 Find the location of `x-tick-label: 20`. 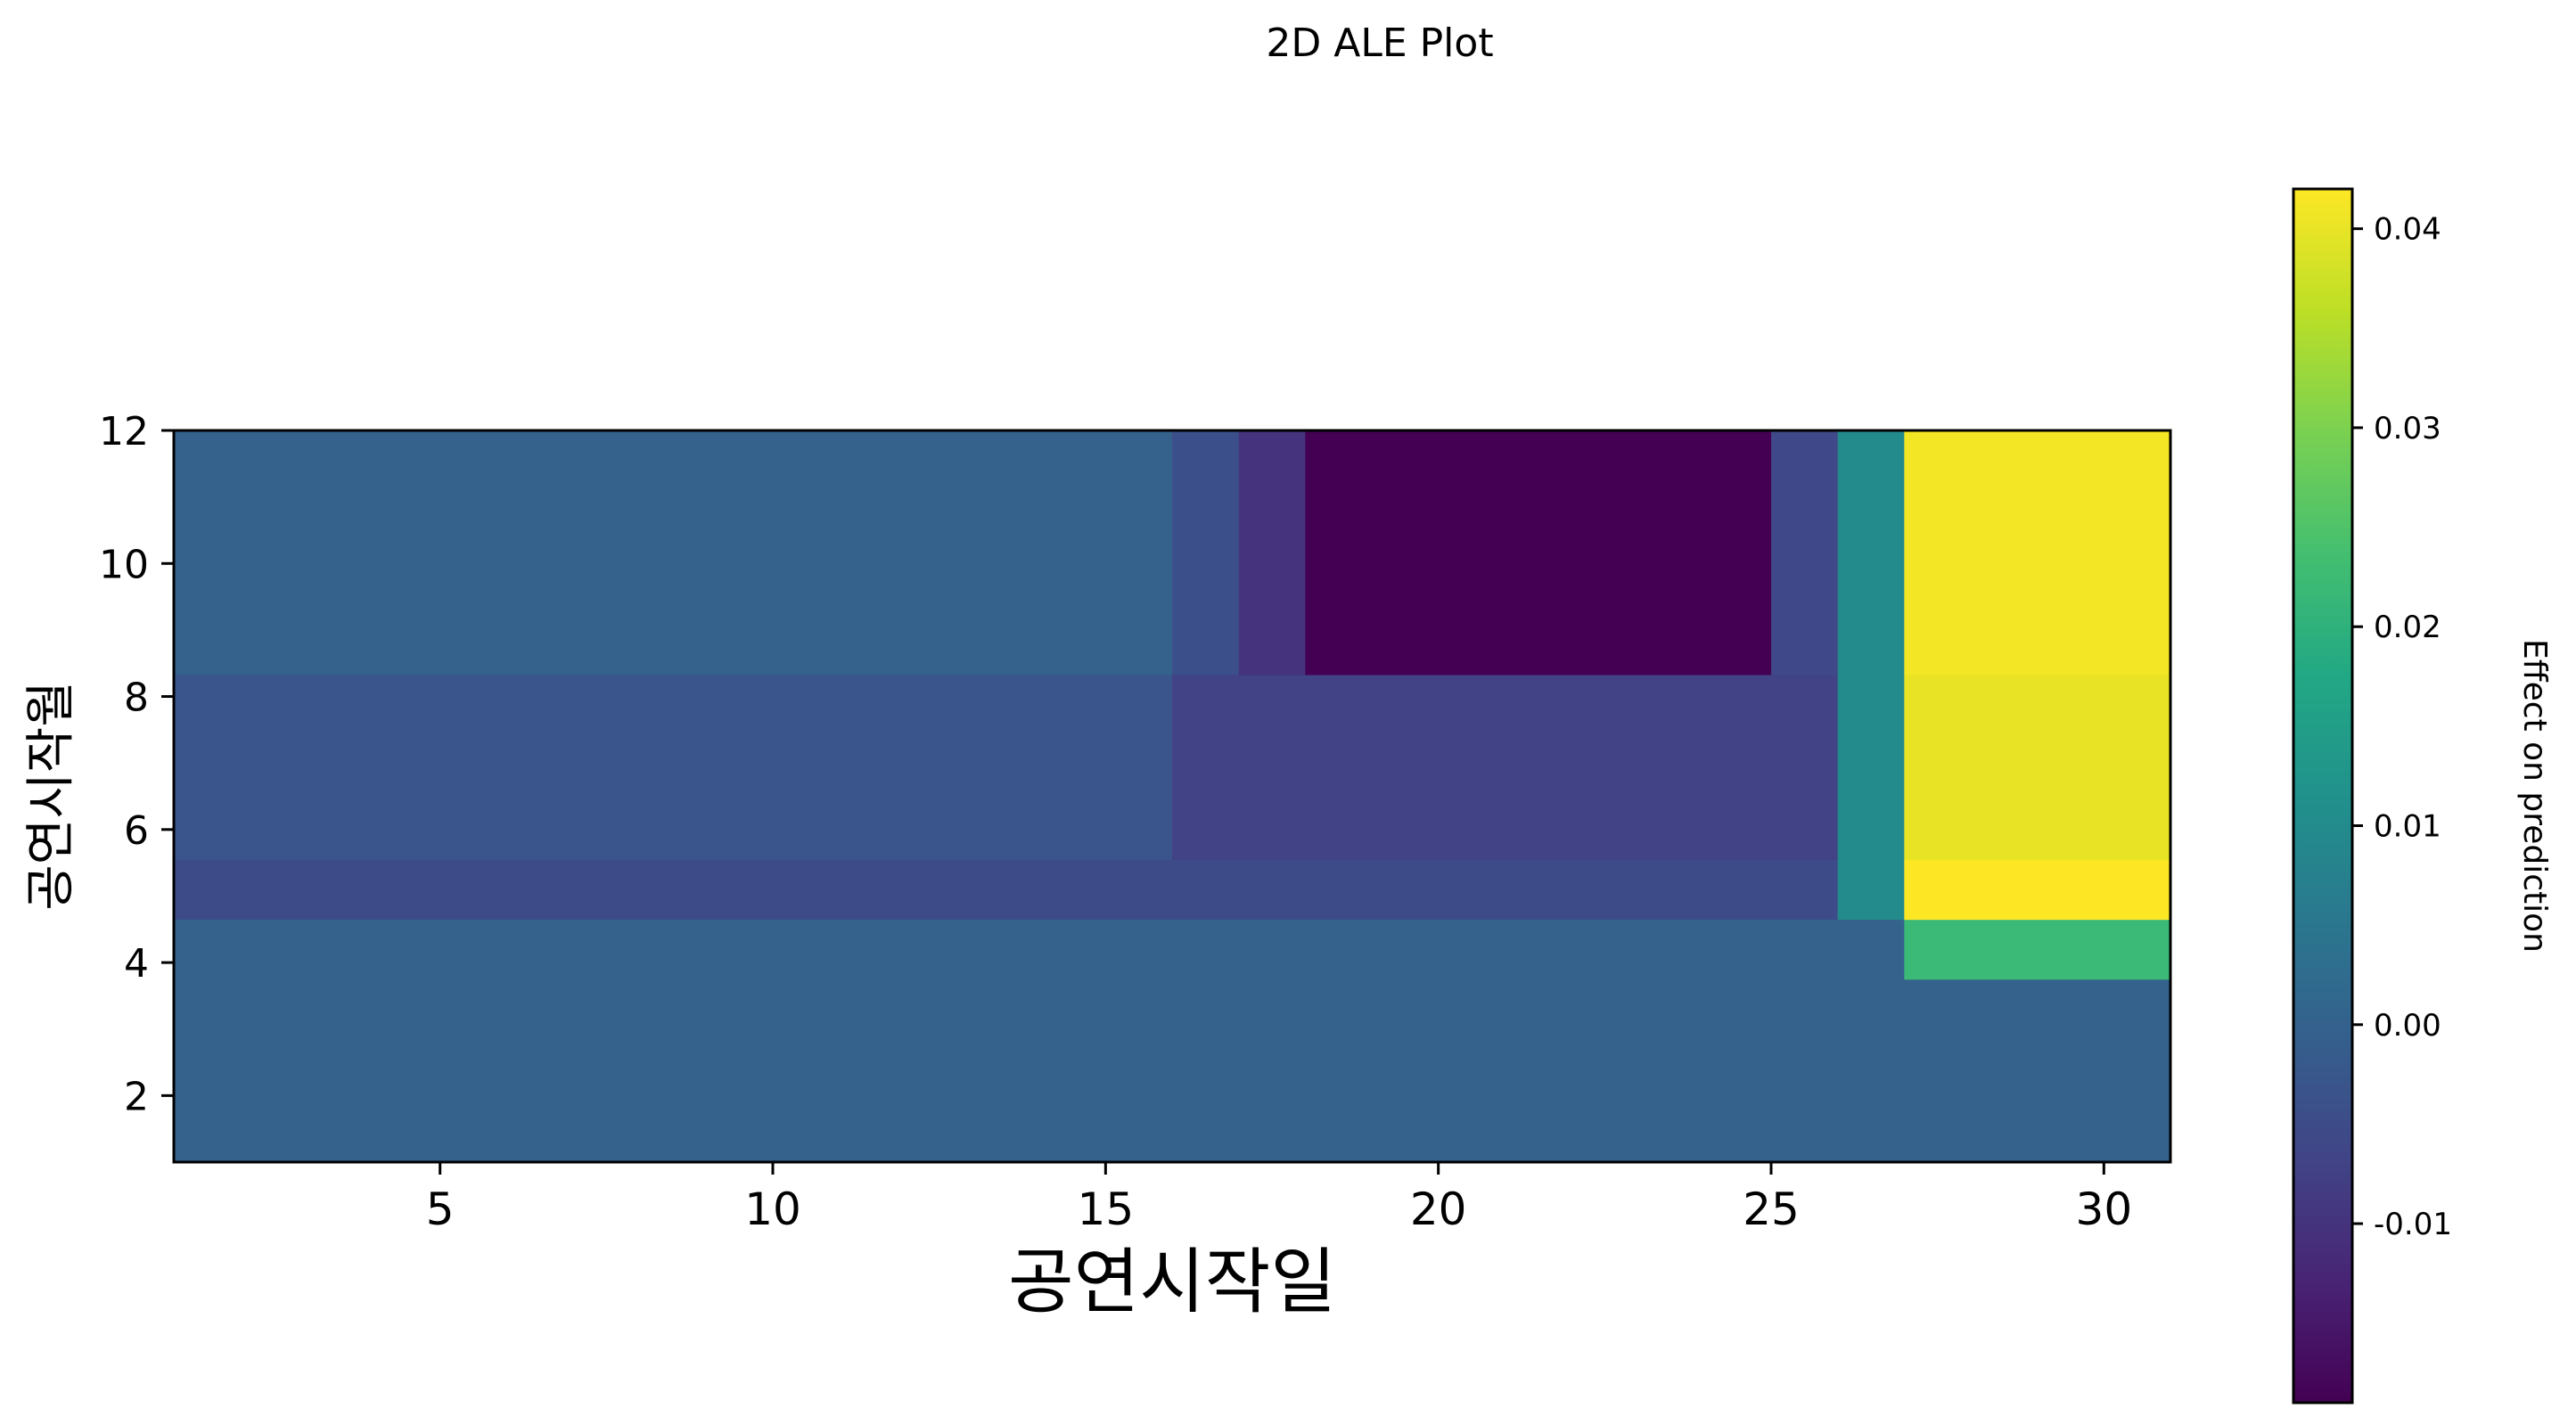

x-tick-label: 20 is located at coordinates (1438, 1209).